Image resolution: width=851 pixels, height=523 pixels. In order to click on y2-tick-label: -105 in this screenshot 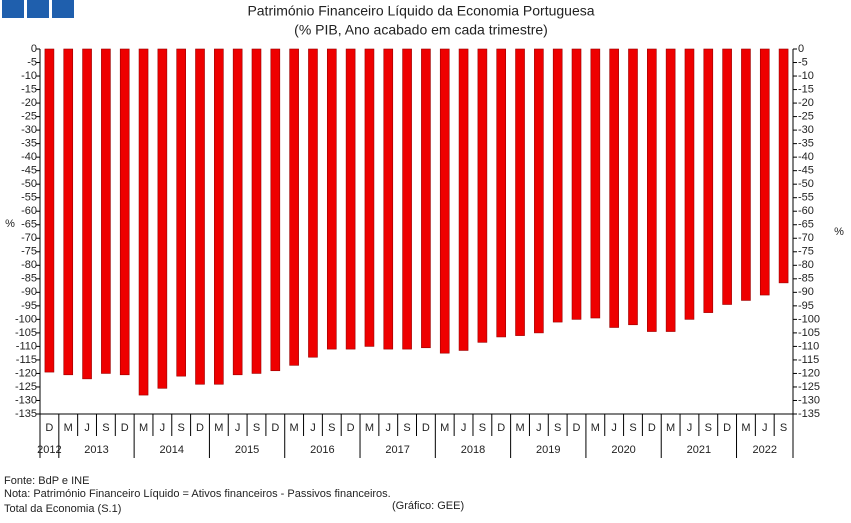, I will do `click(809, 333)`.